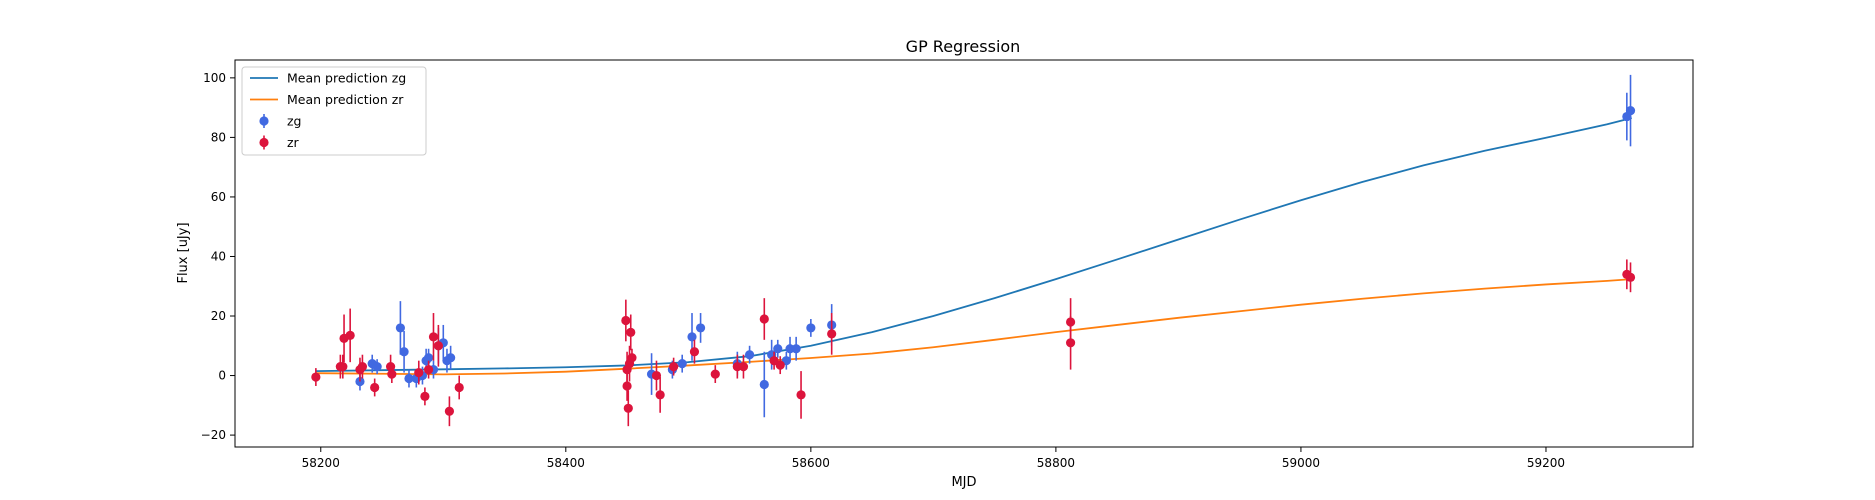 Image resolution: width=1875 pixels, height=500 pixels. I want to click on y-tick-label: 0, so click(222, 376).